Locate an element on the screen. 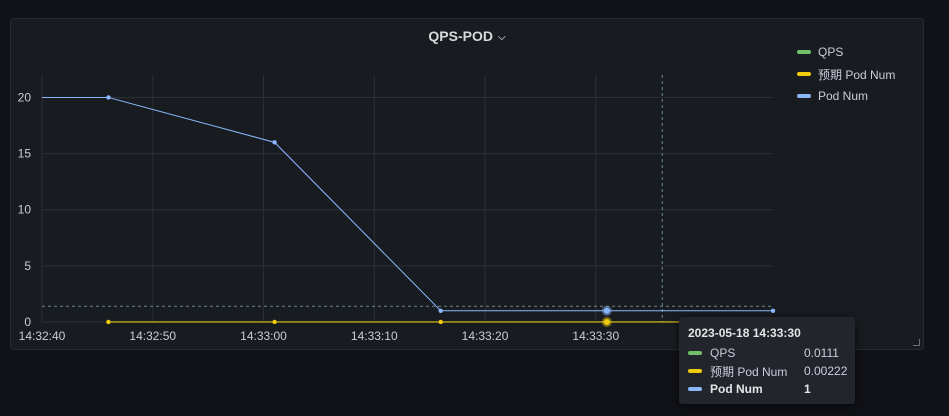 Image resolution: width=949 pixels, height=416 pixels. tooltip-label: QPS is located at coordinates (723, 353).